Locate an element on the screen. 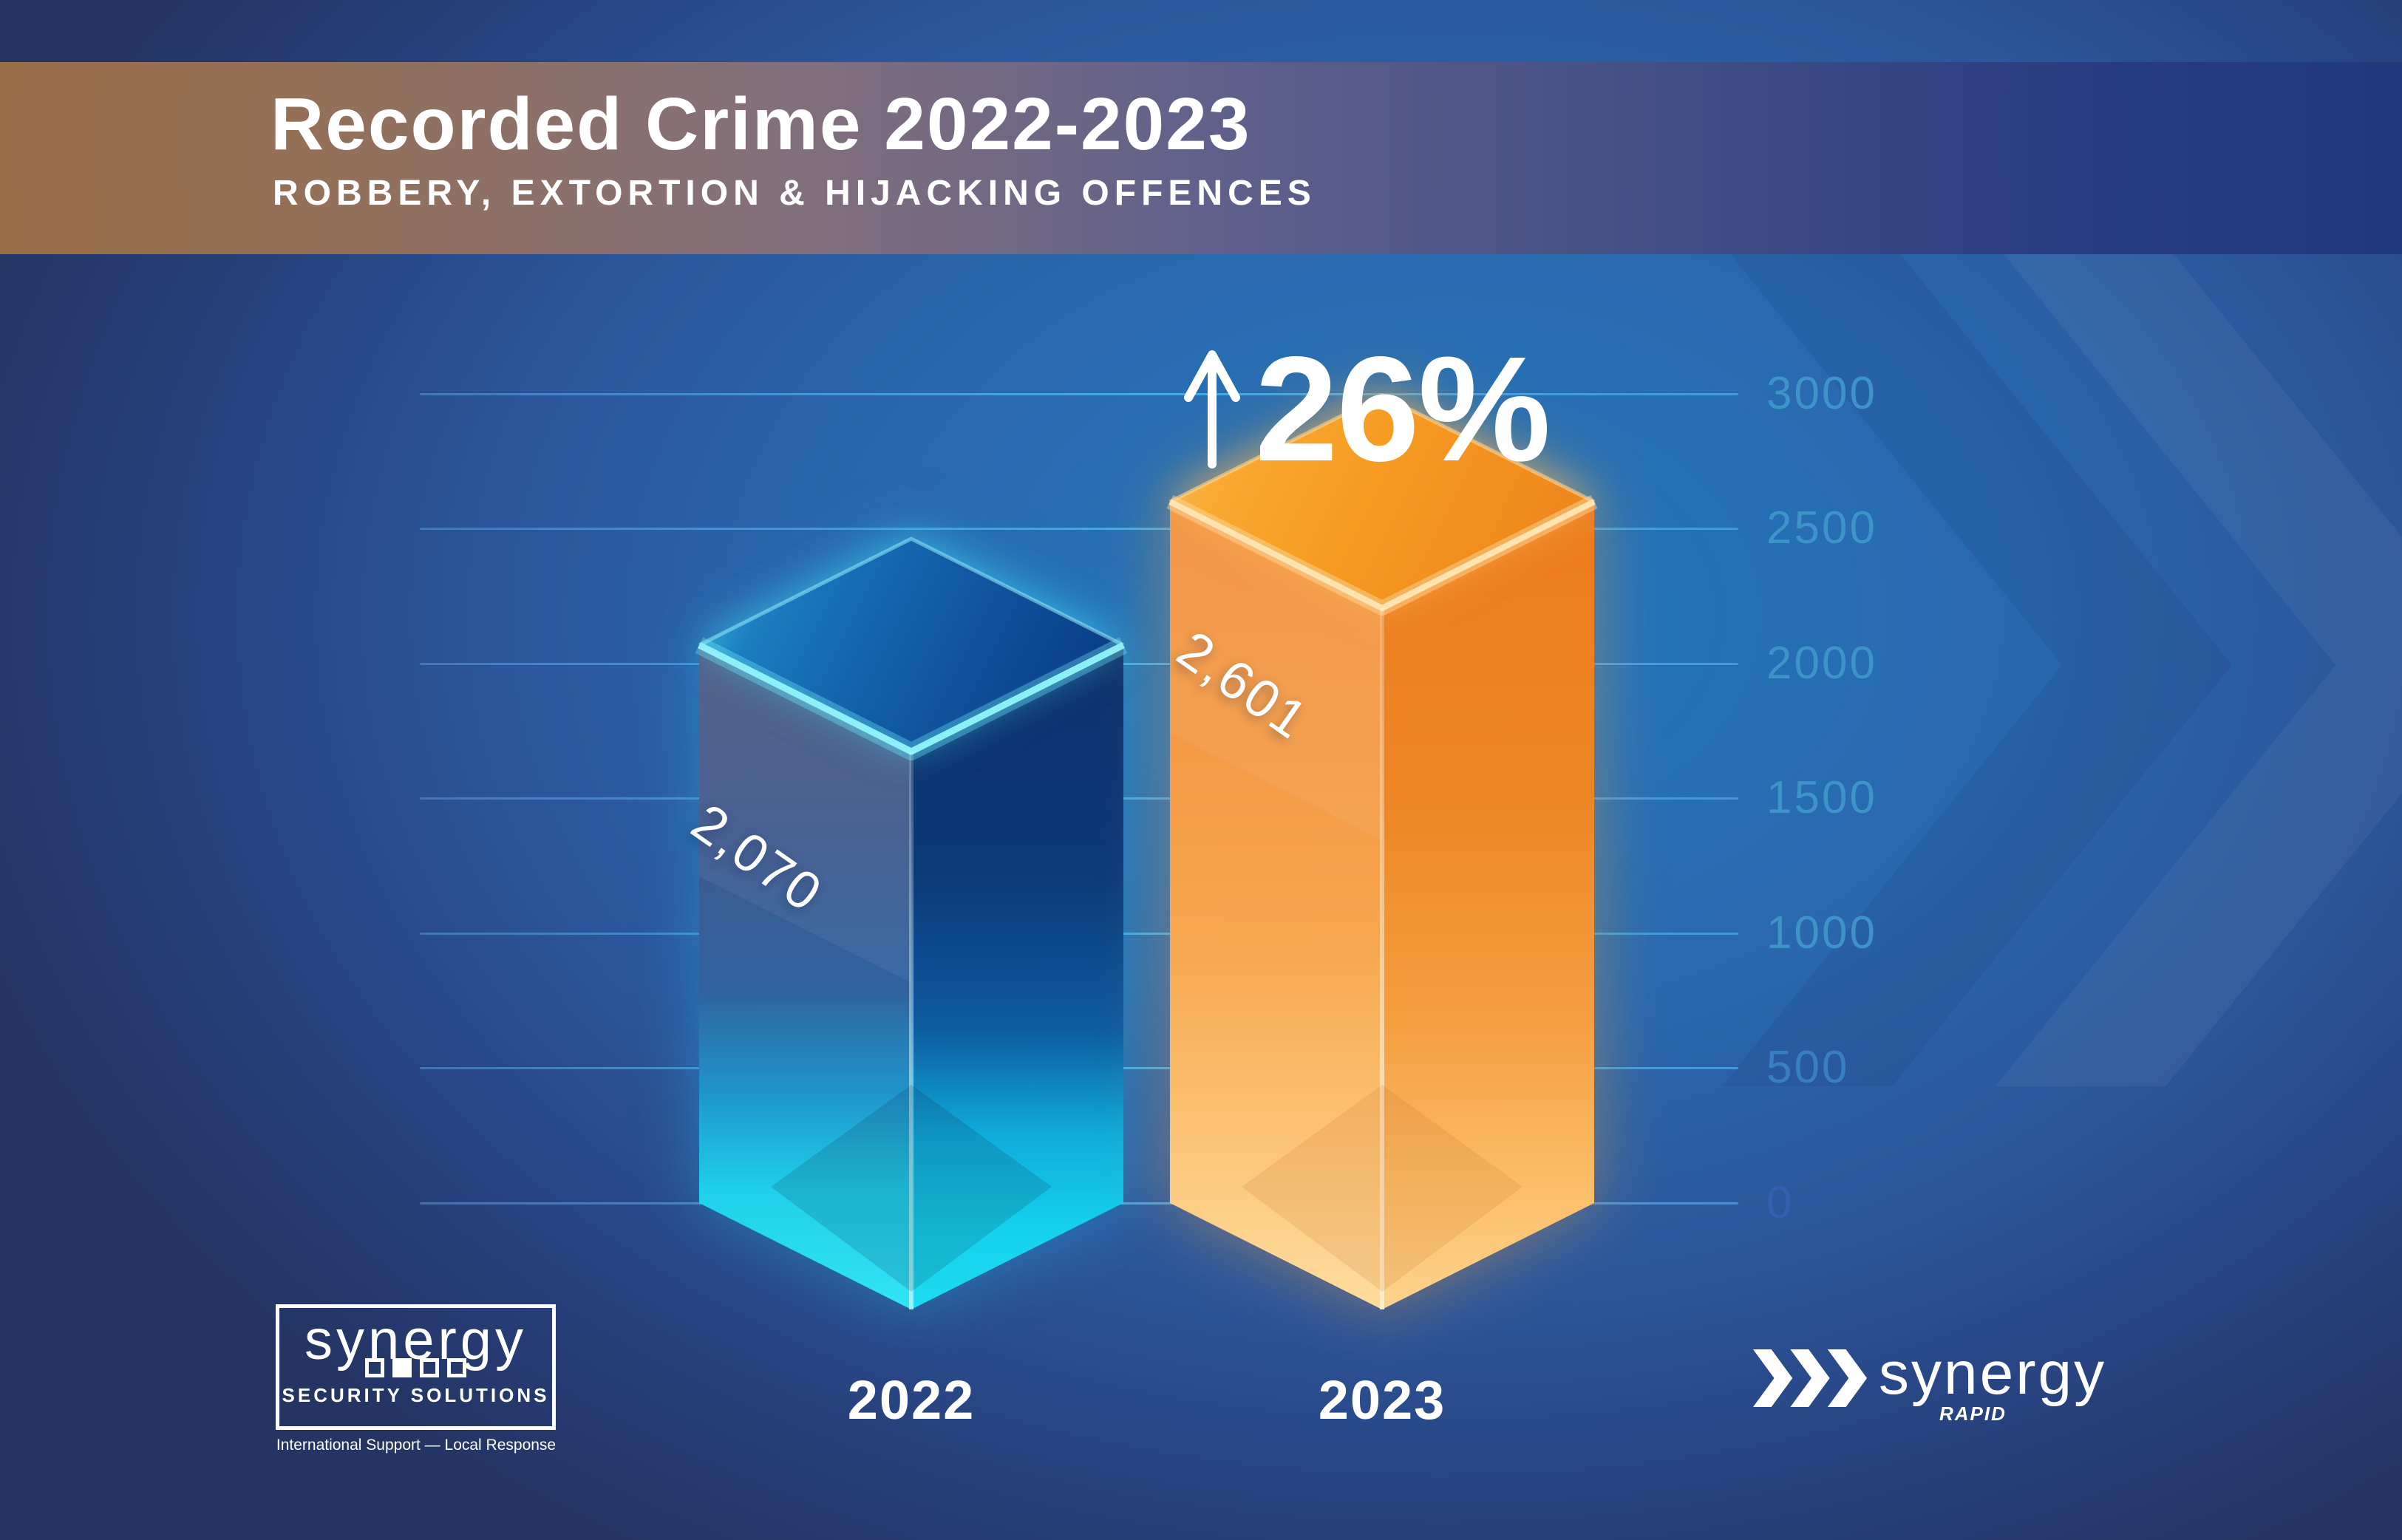 The height and width of the screenshot is (1540, 2402). logo-division: RAPID is located at coordinates (1973, 1414).